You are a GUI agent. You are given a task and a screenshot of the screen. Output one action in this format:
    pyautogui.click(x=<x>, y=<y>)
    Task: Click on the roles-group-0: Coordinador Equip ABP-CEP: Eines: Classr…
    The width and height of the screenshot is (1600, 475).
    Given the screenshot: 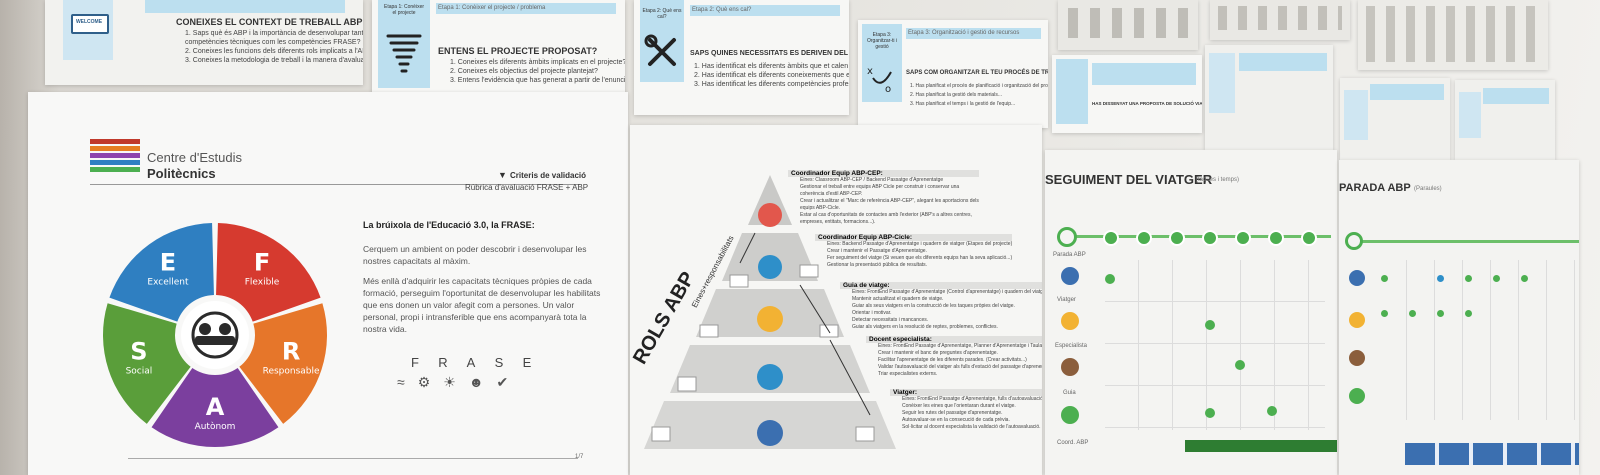 What is the action you would take?
    pyautogui.click(x=883, y=198)
    